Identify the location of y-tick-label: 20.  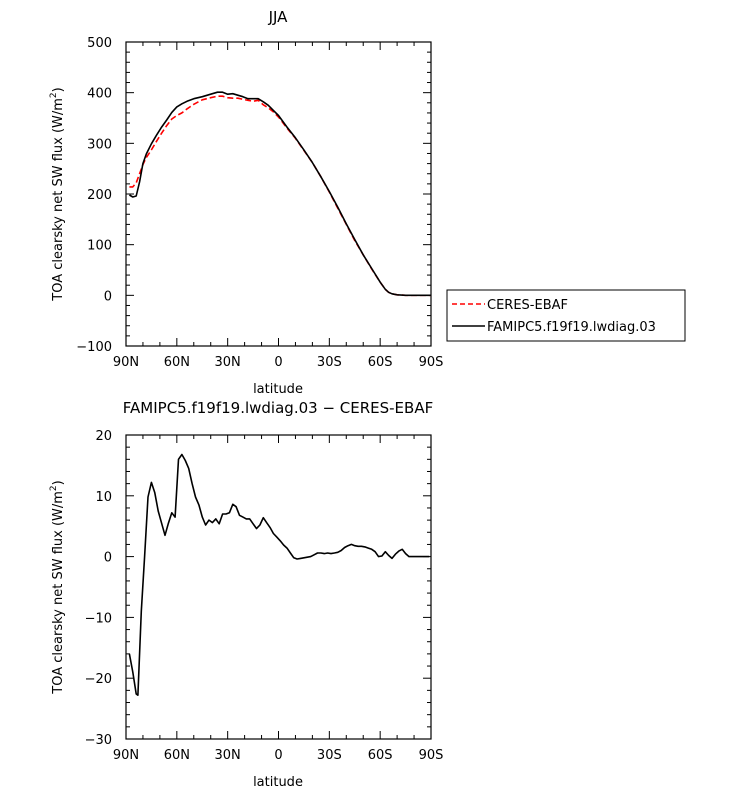
(103, 436).